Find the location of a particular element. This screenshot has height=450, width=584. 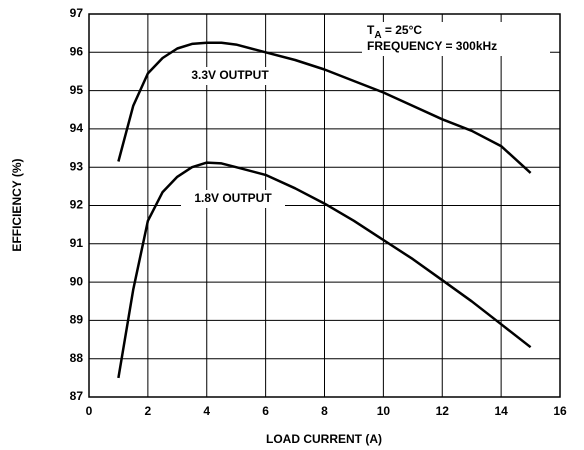

x-tick-label: 2 is located at coordinates (148, 411).